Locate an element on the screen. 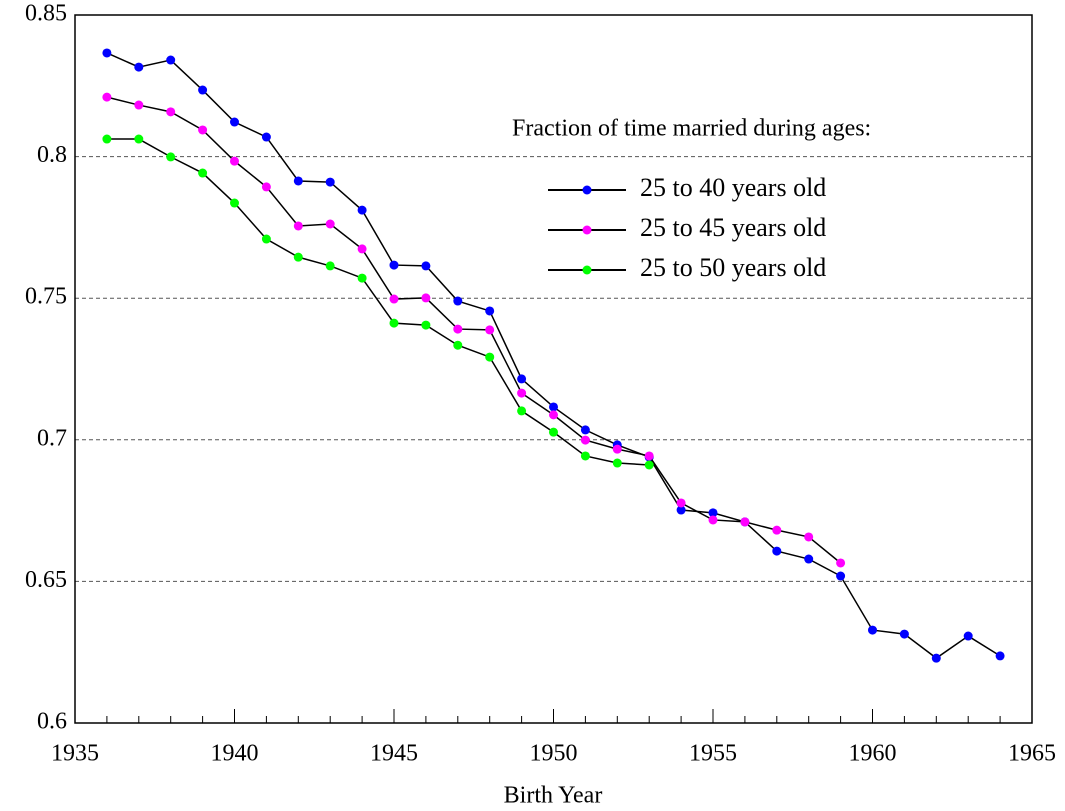 This screenshot has height=811, width=1065. y-tick-label: 0.7 is located at coordinates (52, 438).